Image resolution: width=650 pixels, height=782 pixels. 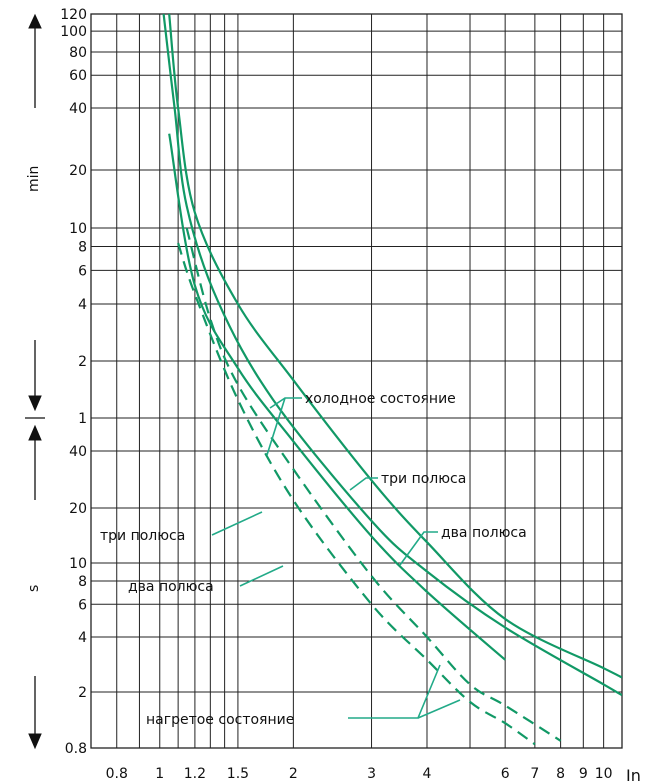 I want to click on annotation-three-poles-cold: три полюса, so click(x=423, y=479).